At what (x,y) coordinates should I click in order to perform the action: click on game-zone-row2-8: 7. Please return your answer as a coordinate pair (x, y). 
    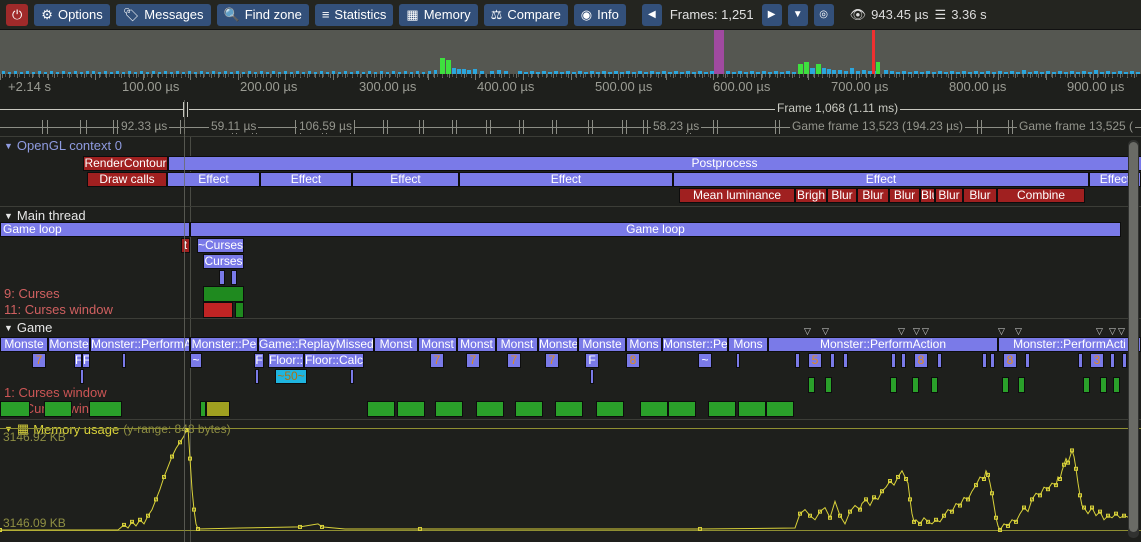
    Looking at the image, I should click on (437, 360).